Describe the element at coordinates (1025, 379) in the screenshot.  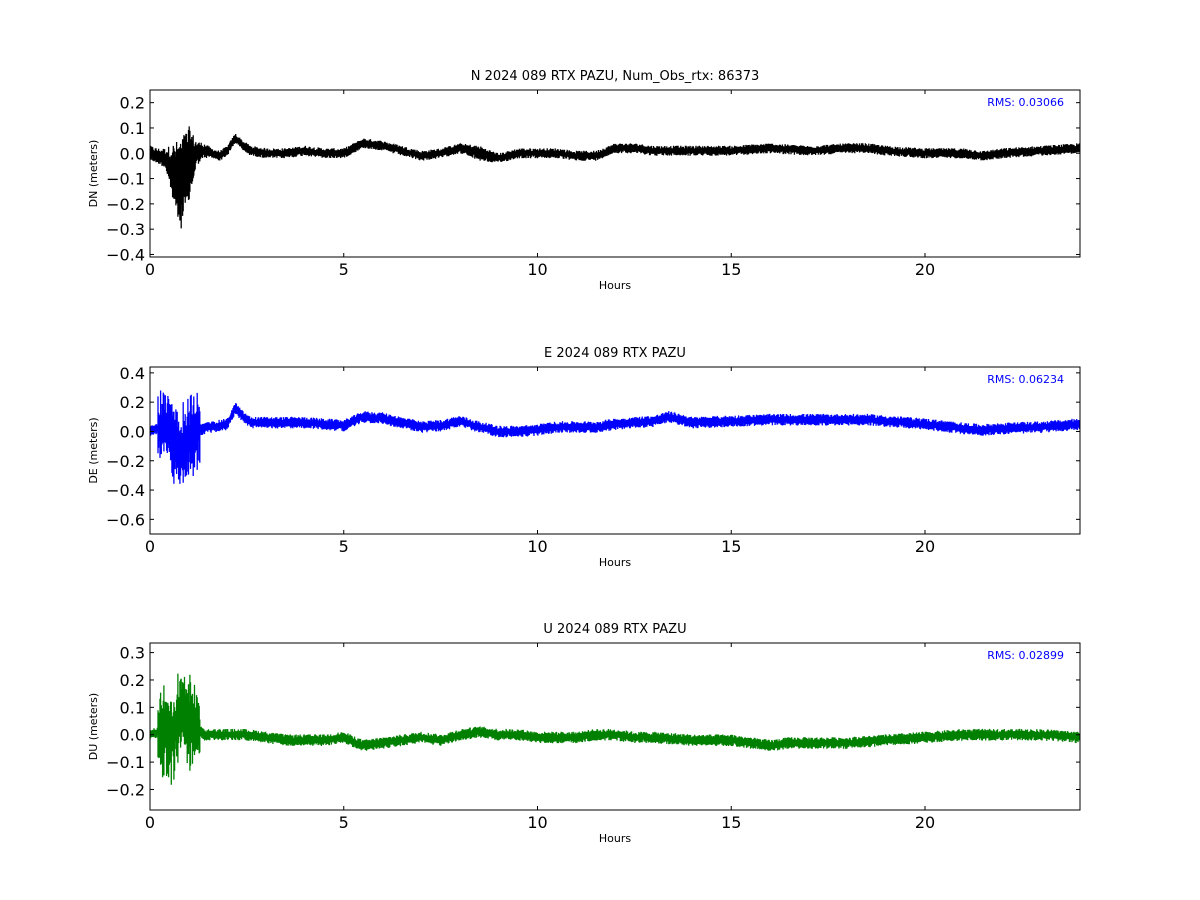
I see `rms-annotation: RMS: 0.06234` at that location.